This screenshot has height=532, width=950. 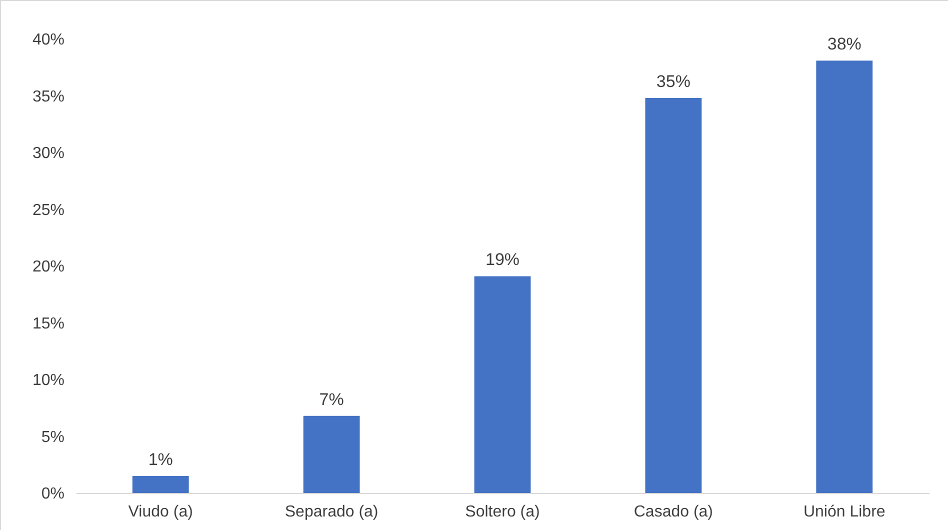 What do you see at coordinates (52, 494) in the screenshot?
I see `y-tick-label: 0%` at bounding box center [52, 494].